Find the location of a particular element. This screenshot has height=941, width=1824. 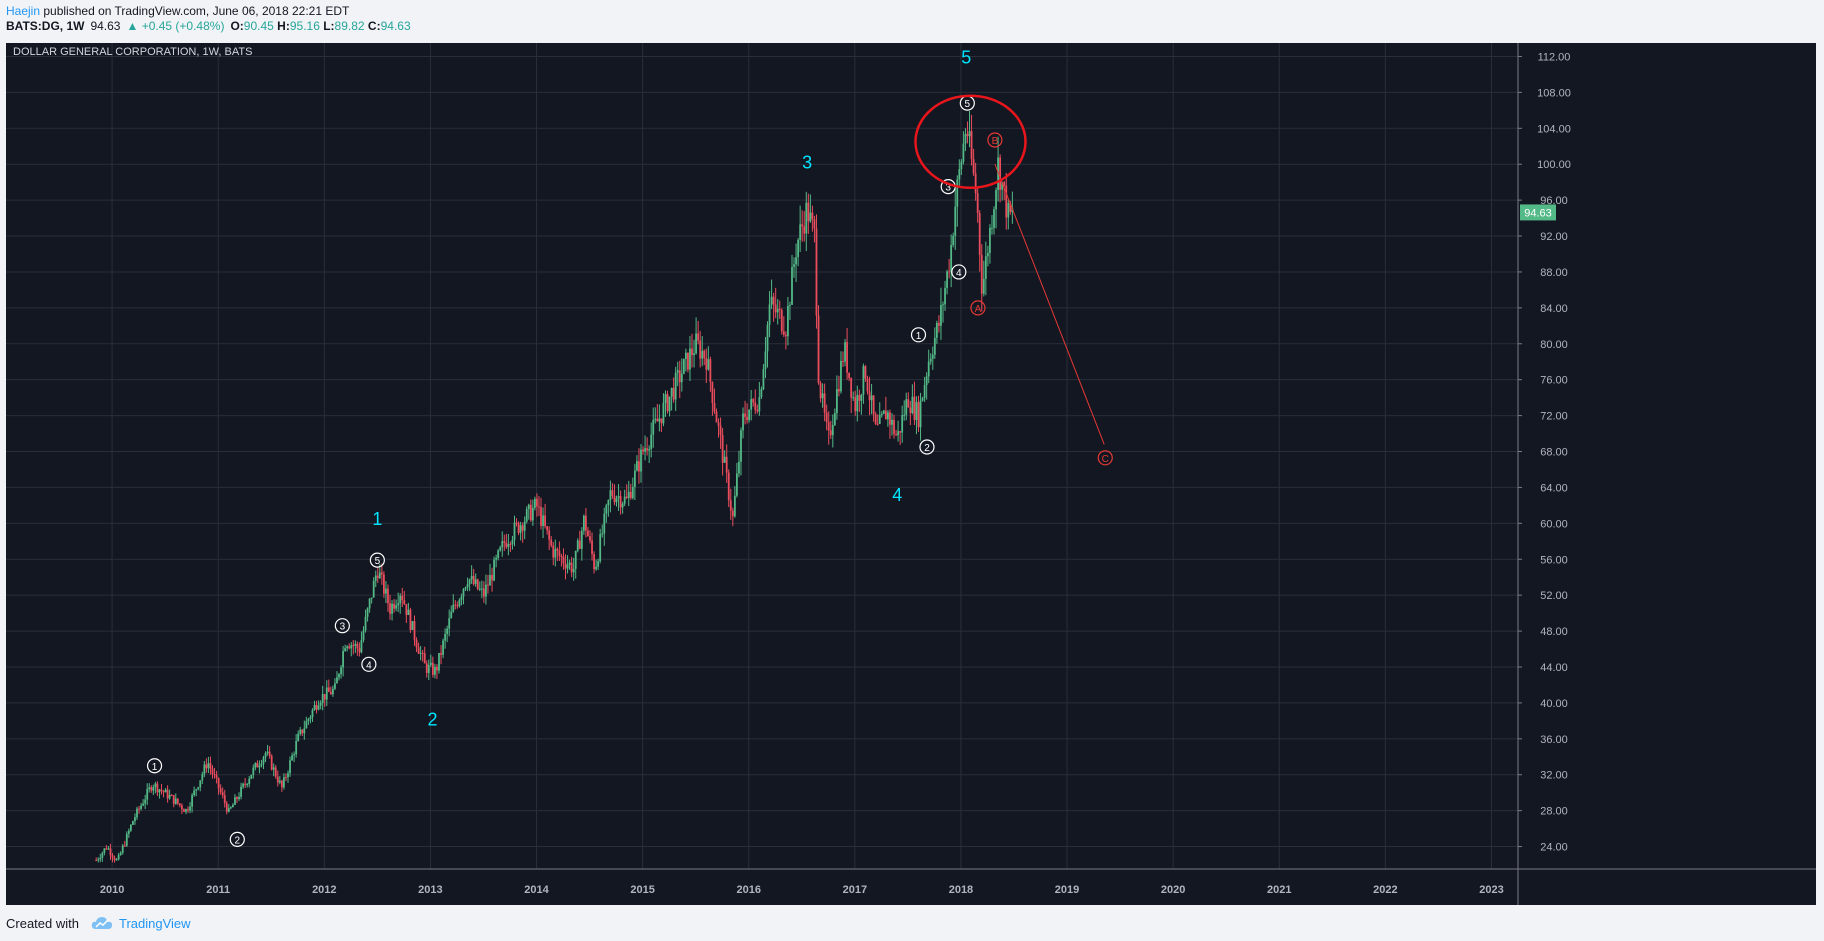

subwave-label: 5 is located at coordinates (378, 561).